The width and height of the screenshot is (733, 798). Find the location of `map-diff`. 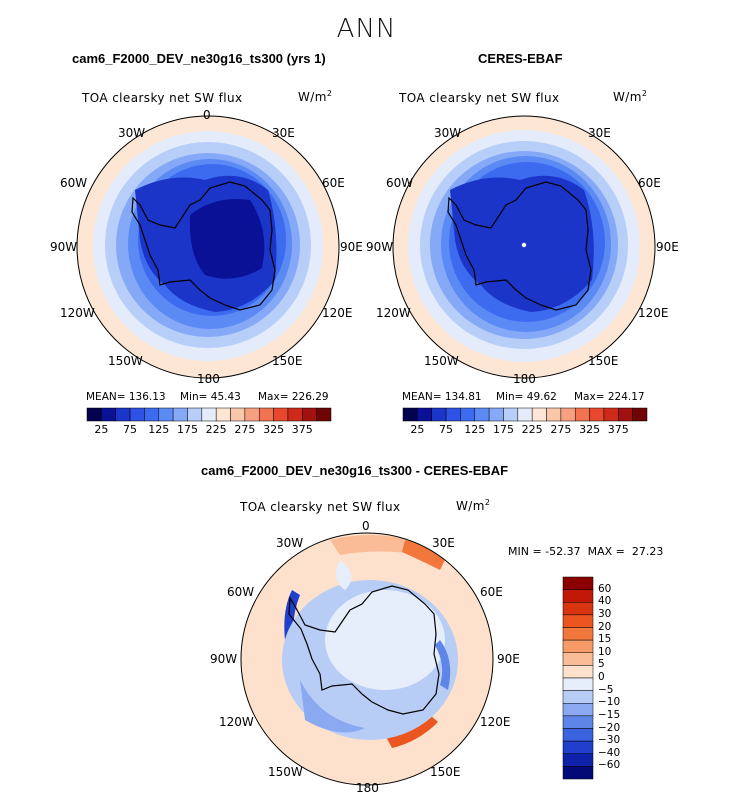

map-diff is located at coordinates (367, 659).